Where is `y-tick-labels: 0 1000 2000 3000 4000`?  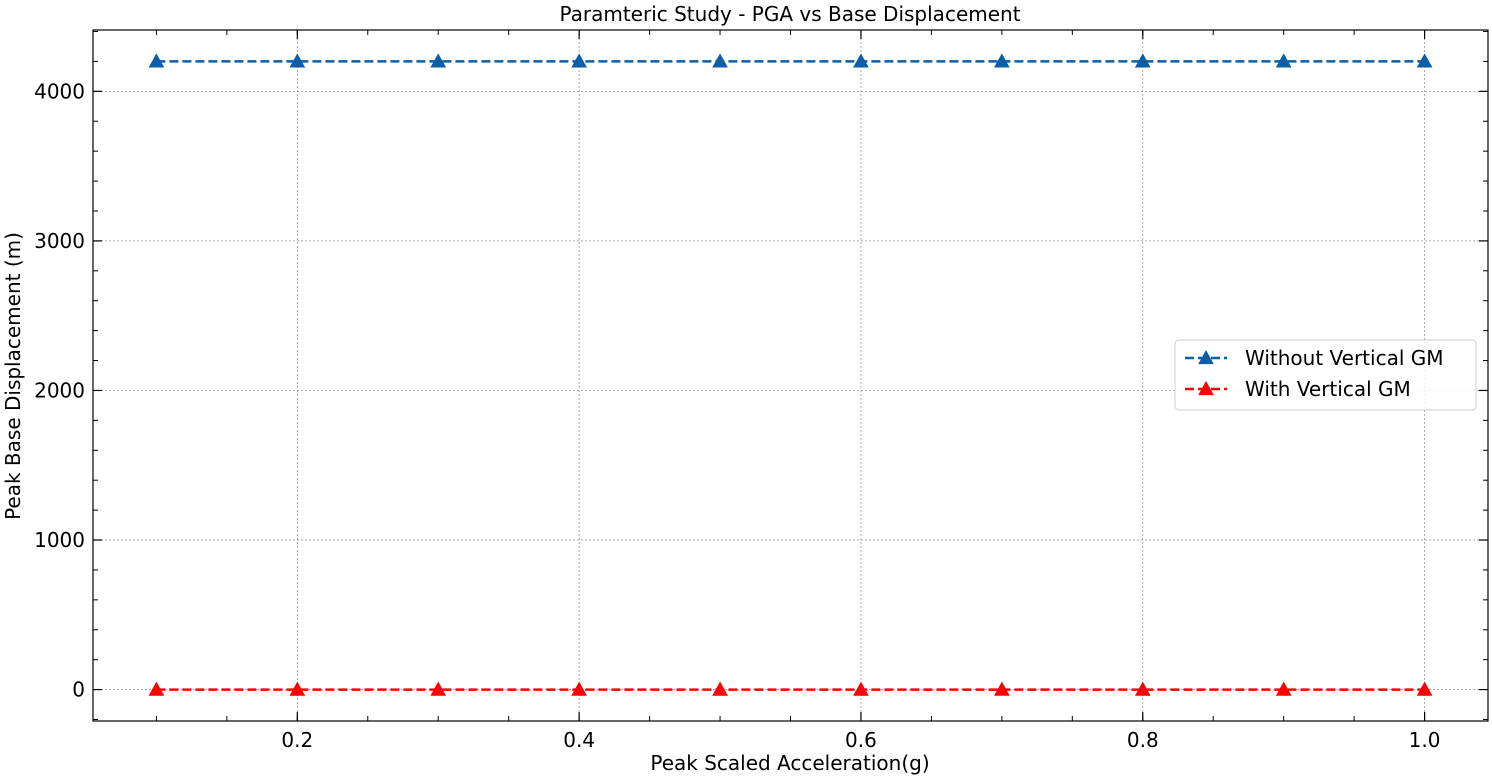
y-tick-labels: 0 1000 2000 3000 4000 is located at coordinates (59, 390).